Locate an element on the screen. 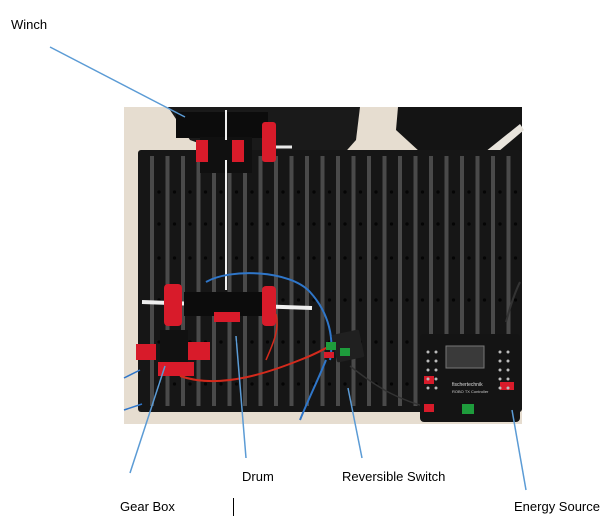 This screenshot has width=608, height=527. drum-label: Drum is located at coordinates (258, 476).